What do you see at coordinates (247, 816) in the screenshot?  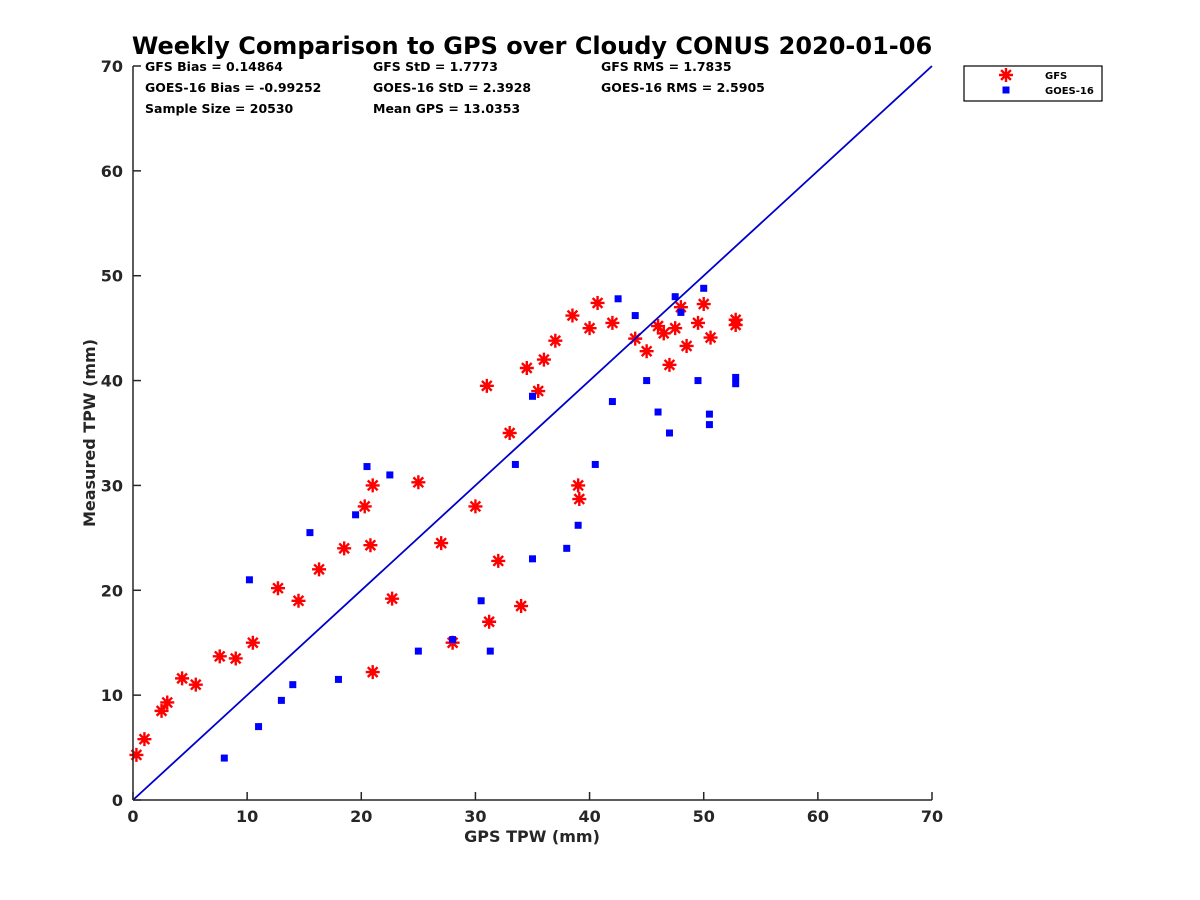 I see `x-tick-label: 10` at bounding box center [247, 816].